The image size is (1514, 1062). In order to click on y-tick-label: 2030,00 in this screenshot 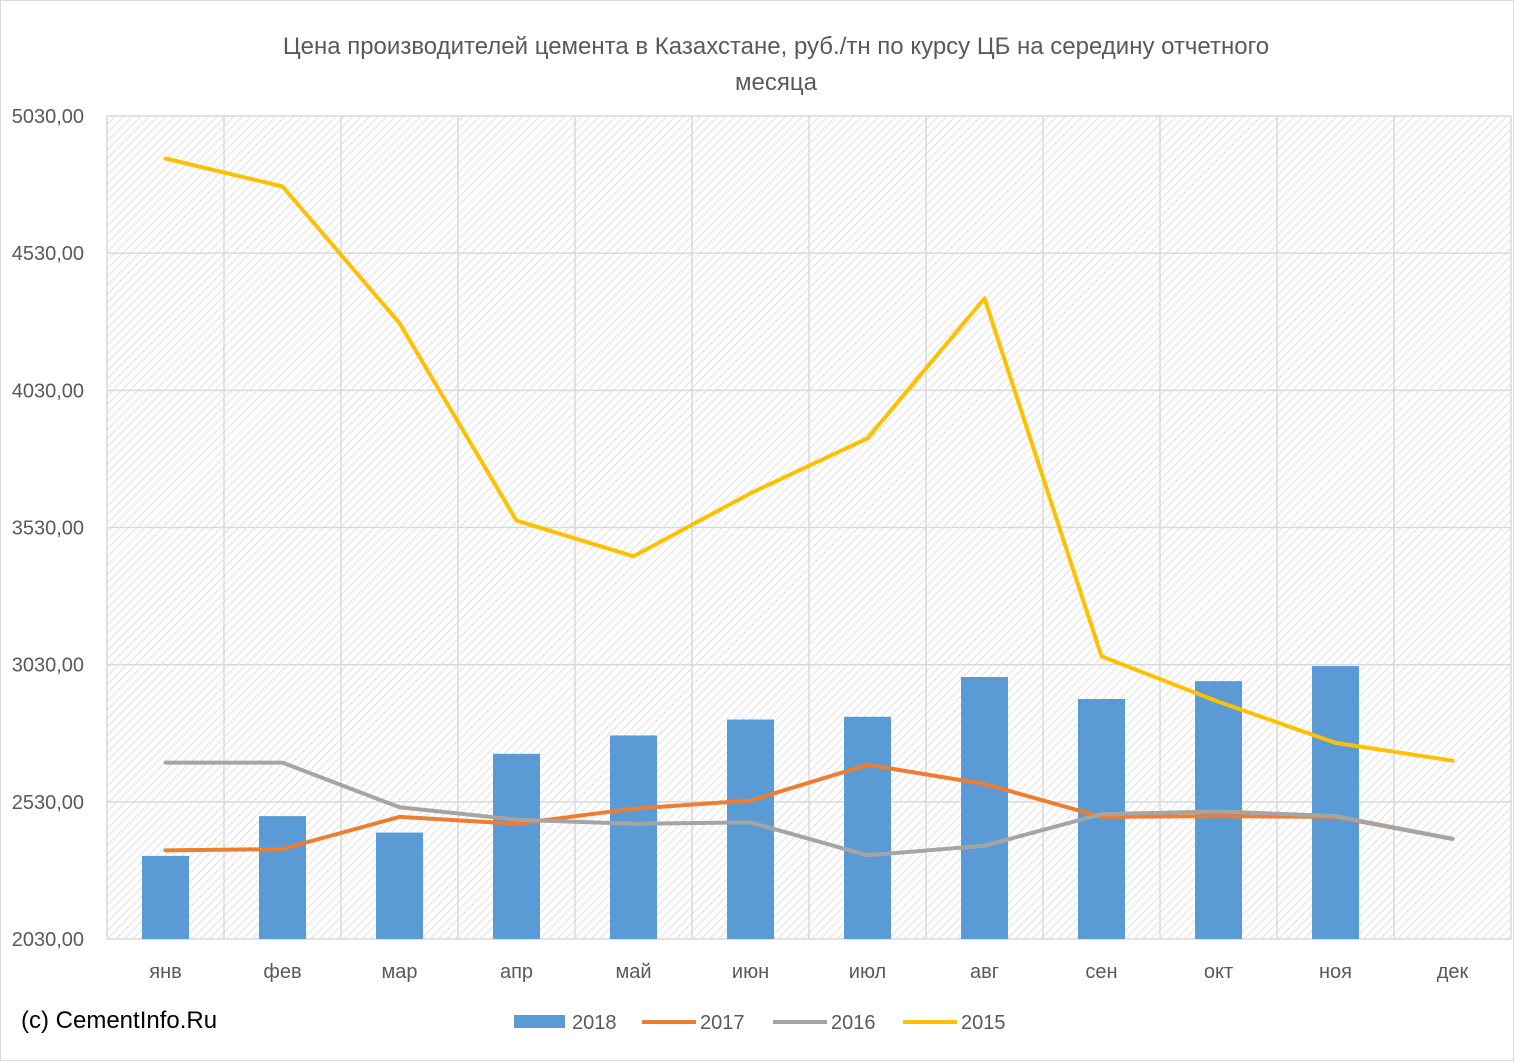, I will do `click(48, 940)`.